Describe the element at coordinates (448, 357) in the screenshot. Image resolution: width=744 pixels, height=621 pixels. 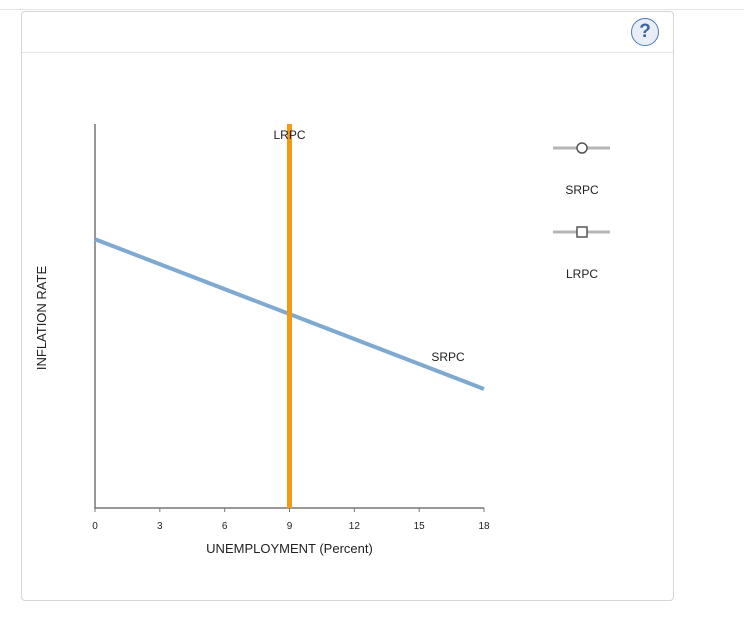
I see `srpc-curve-label: SRPC` at that location.